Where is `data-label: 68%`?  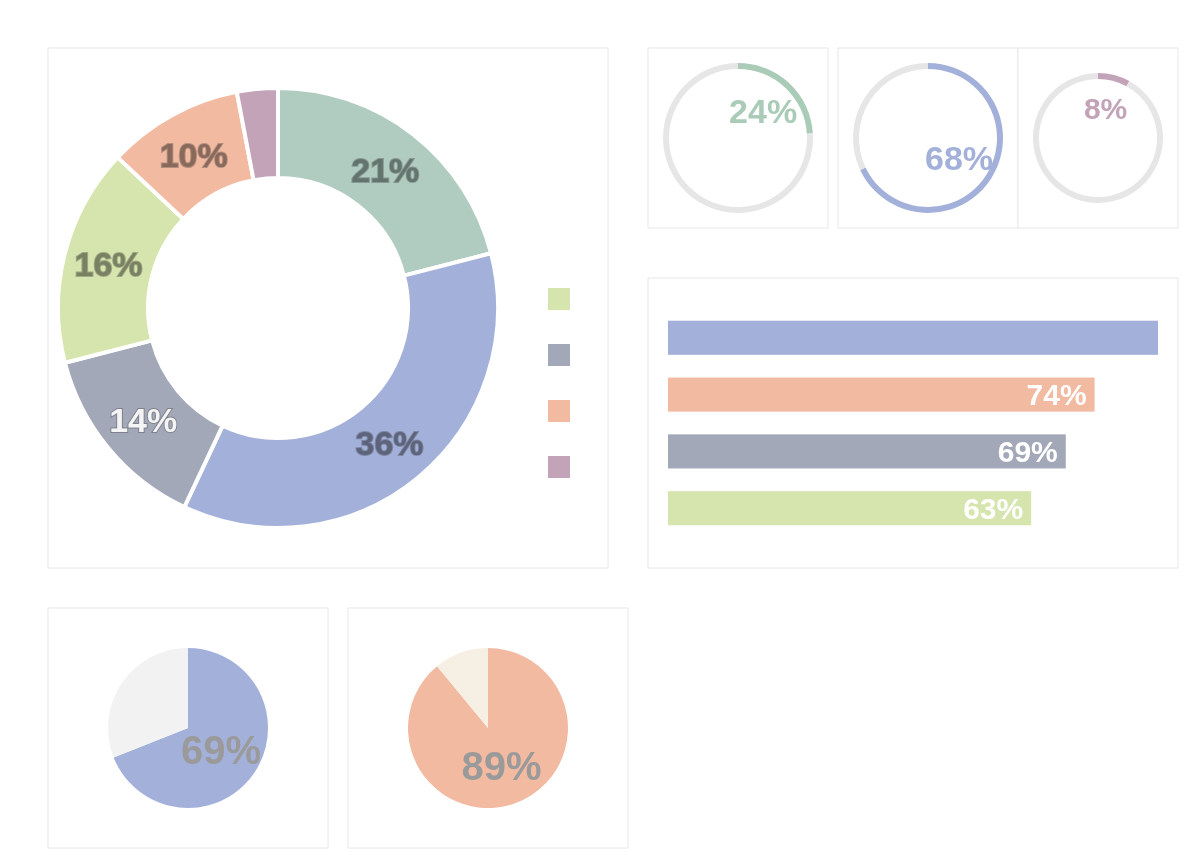 data-label: 68% is located at coordinates (959, 157).